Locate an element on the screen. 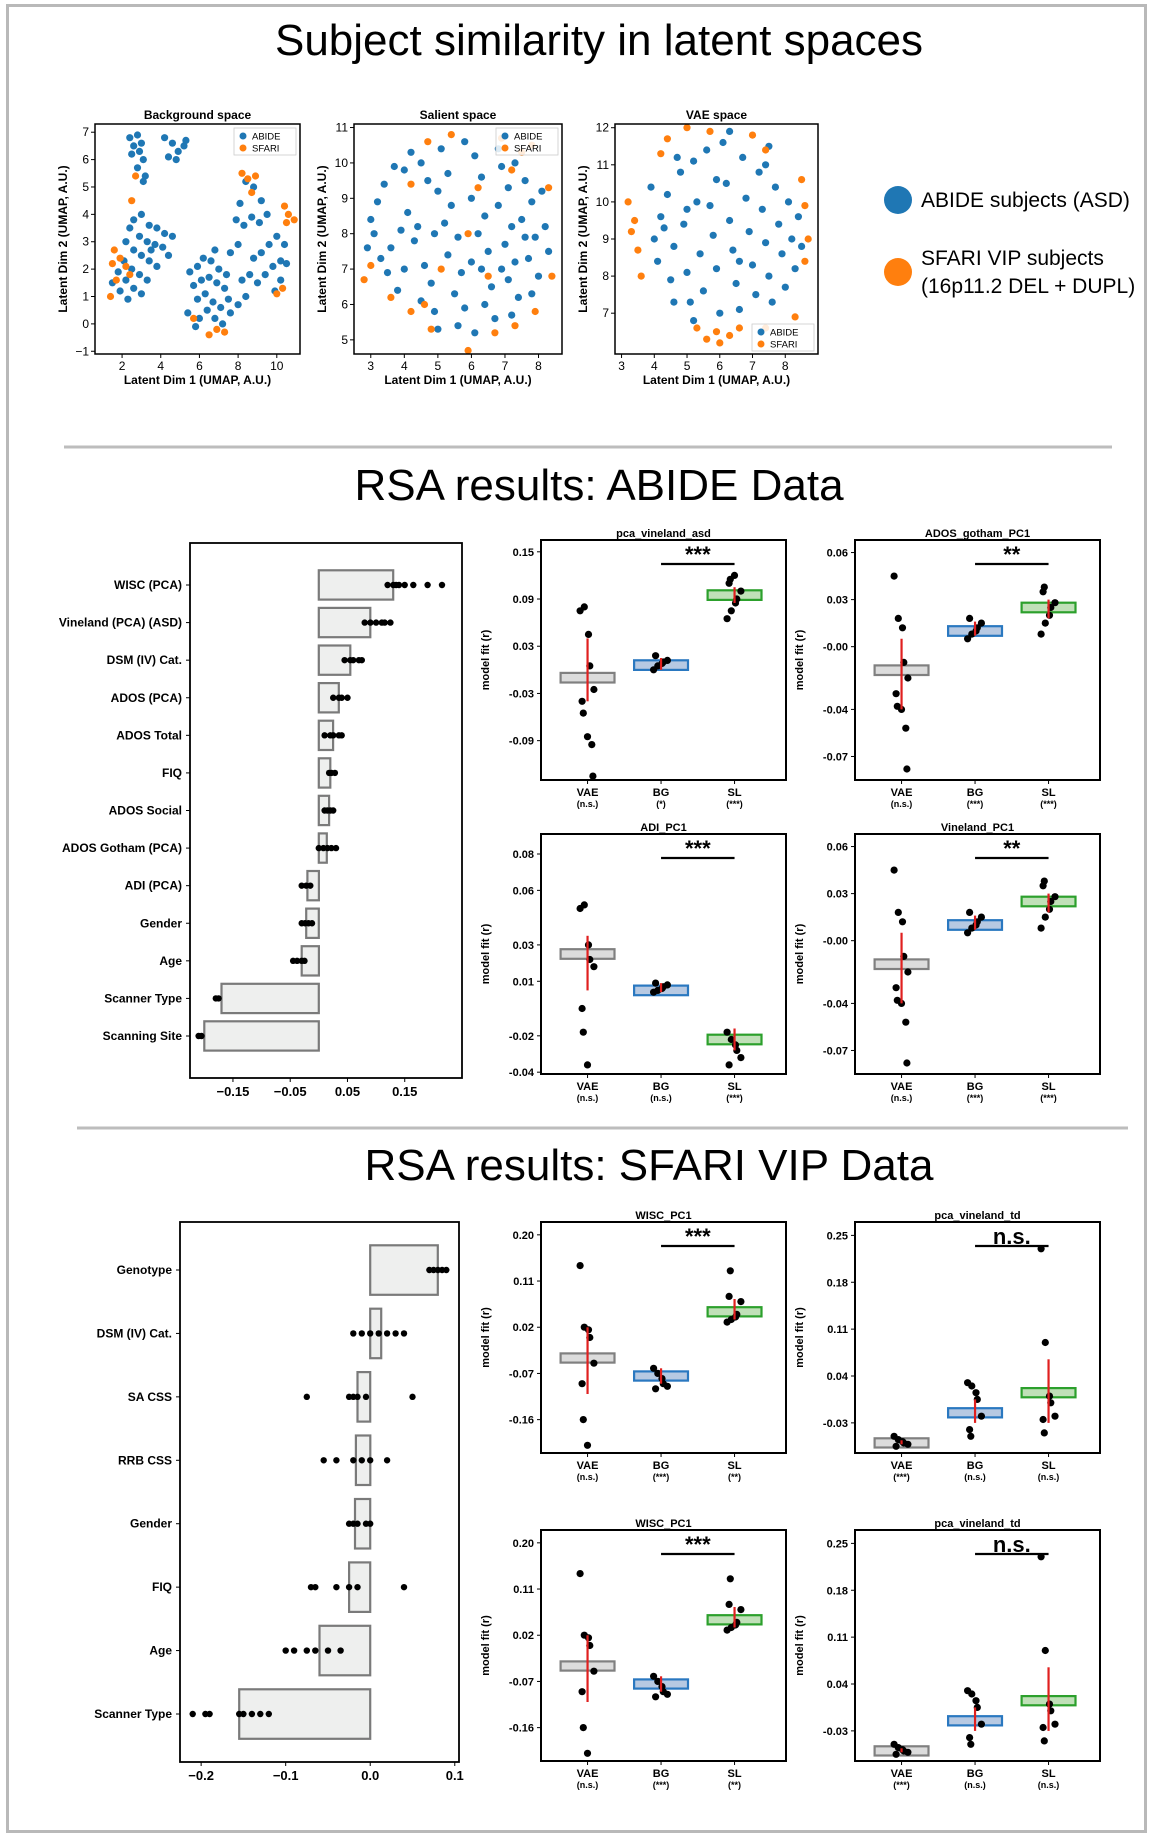 The width and height of the screenshot is (1155, 1839). y-tick-label: 0.18 is located at coordinates (837, 1283).